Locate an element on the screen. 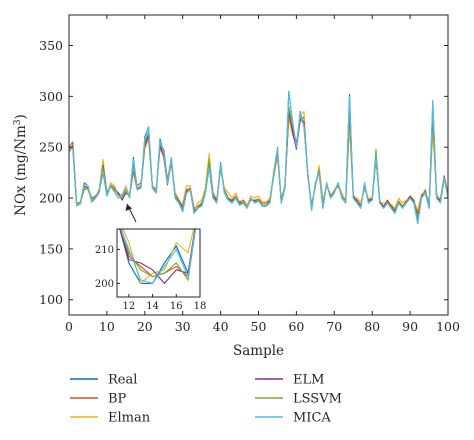 The height and width of the screenshot is (440, 474). legend-item-elm: ELM is located at coordinates (289, 380).